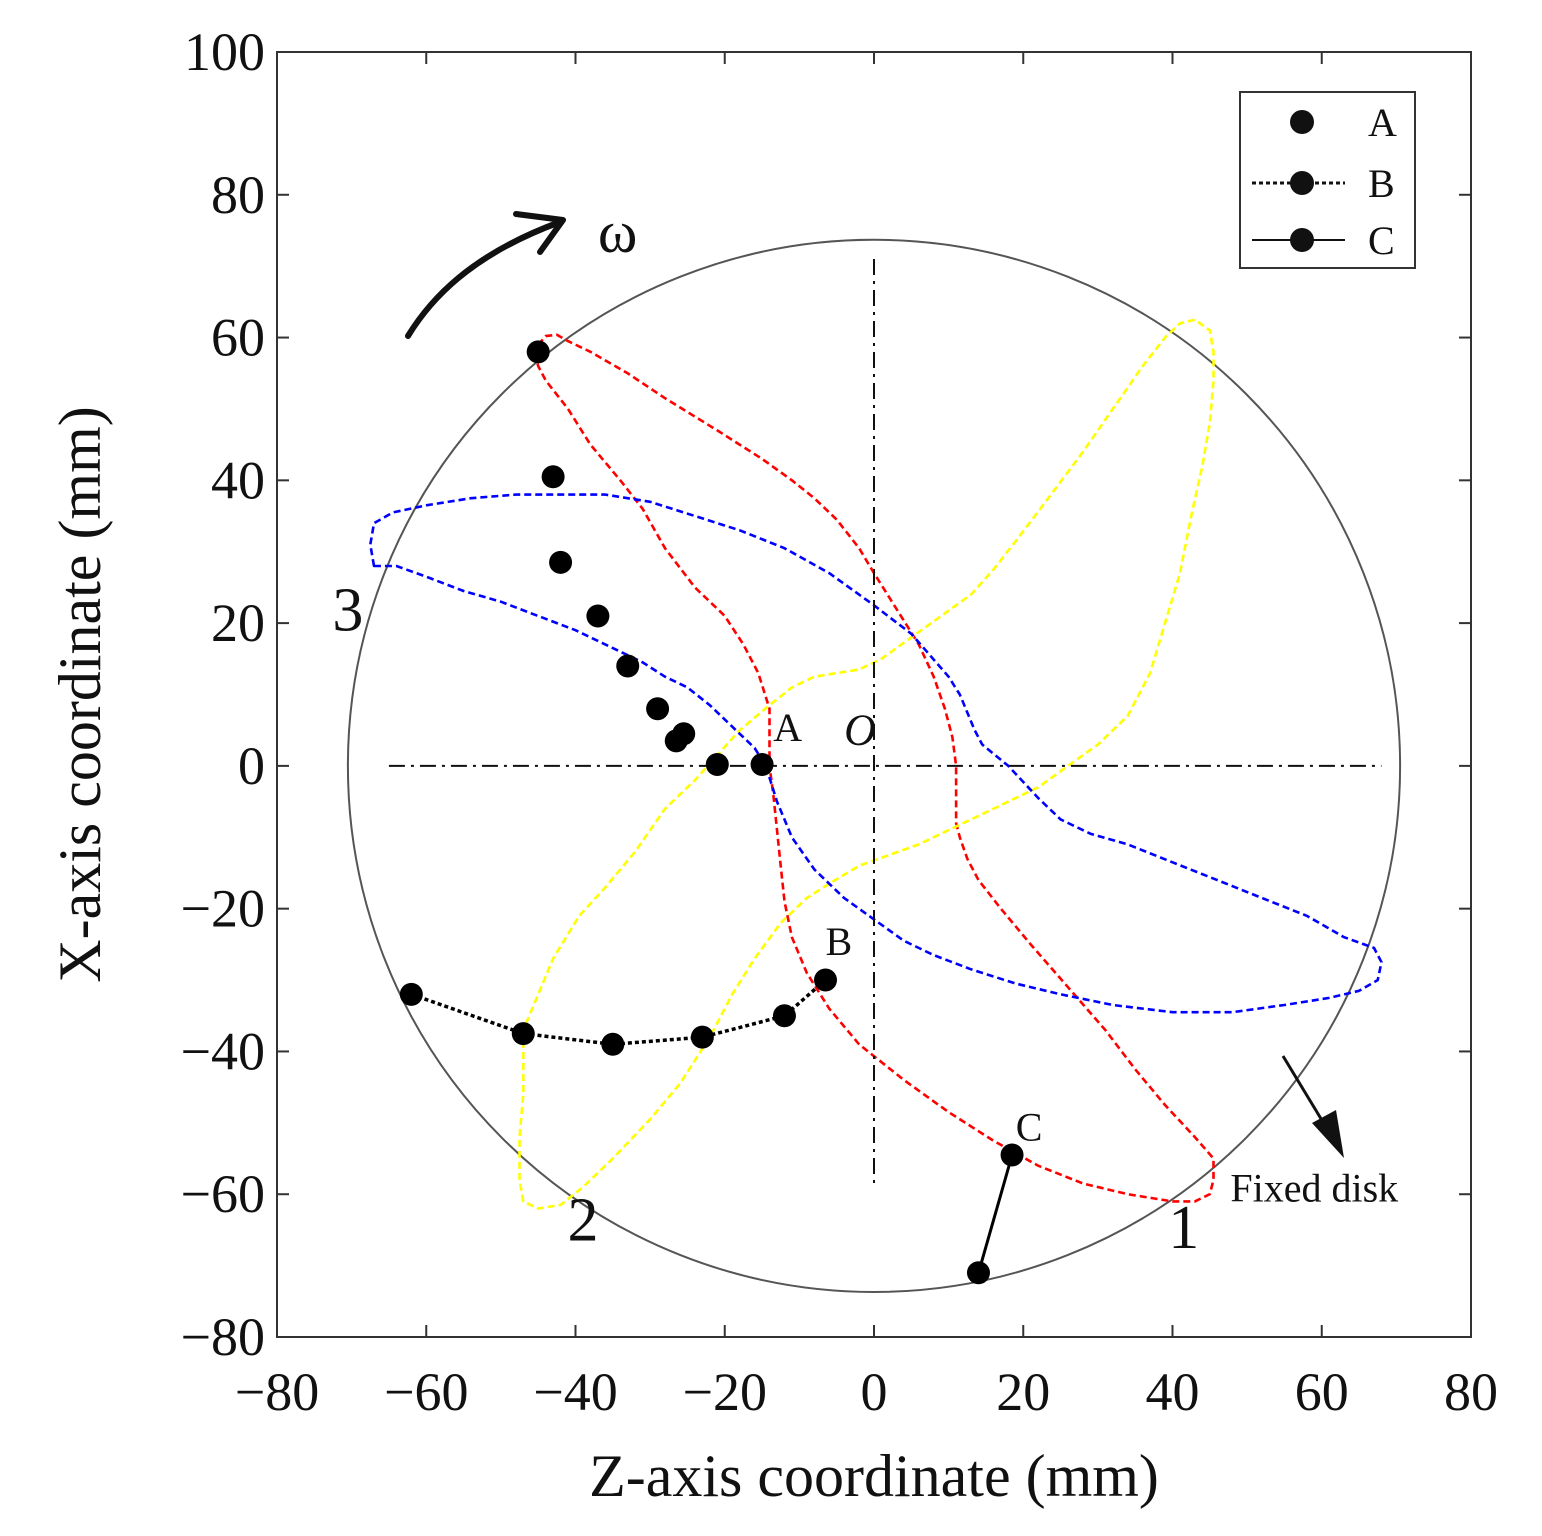  I want to click on y-axis-title: X-axis coordinate (mm), so click(80, 694).